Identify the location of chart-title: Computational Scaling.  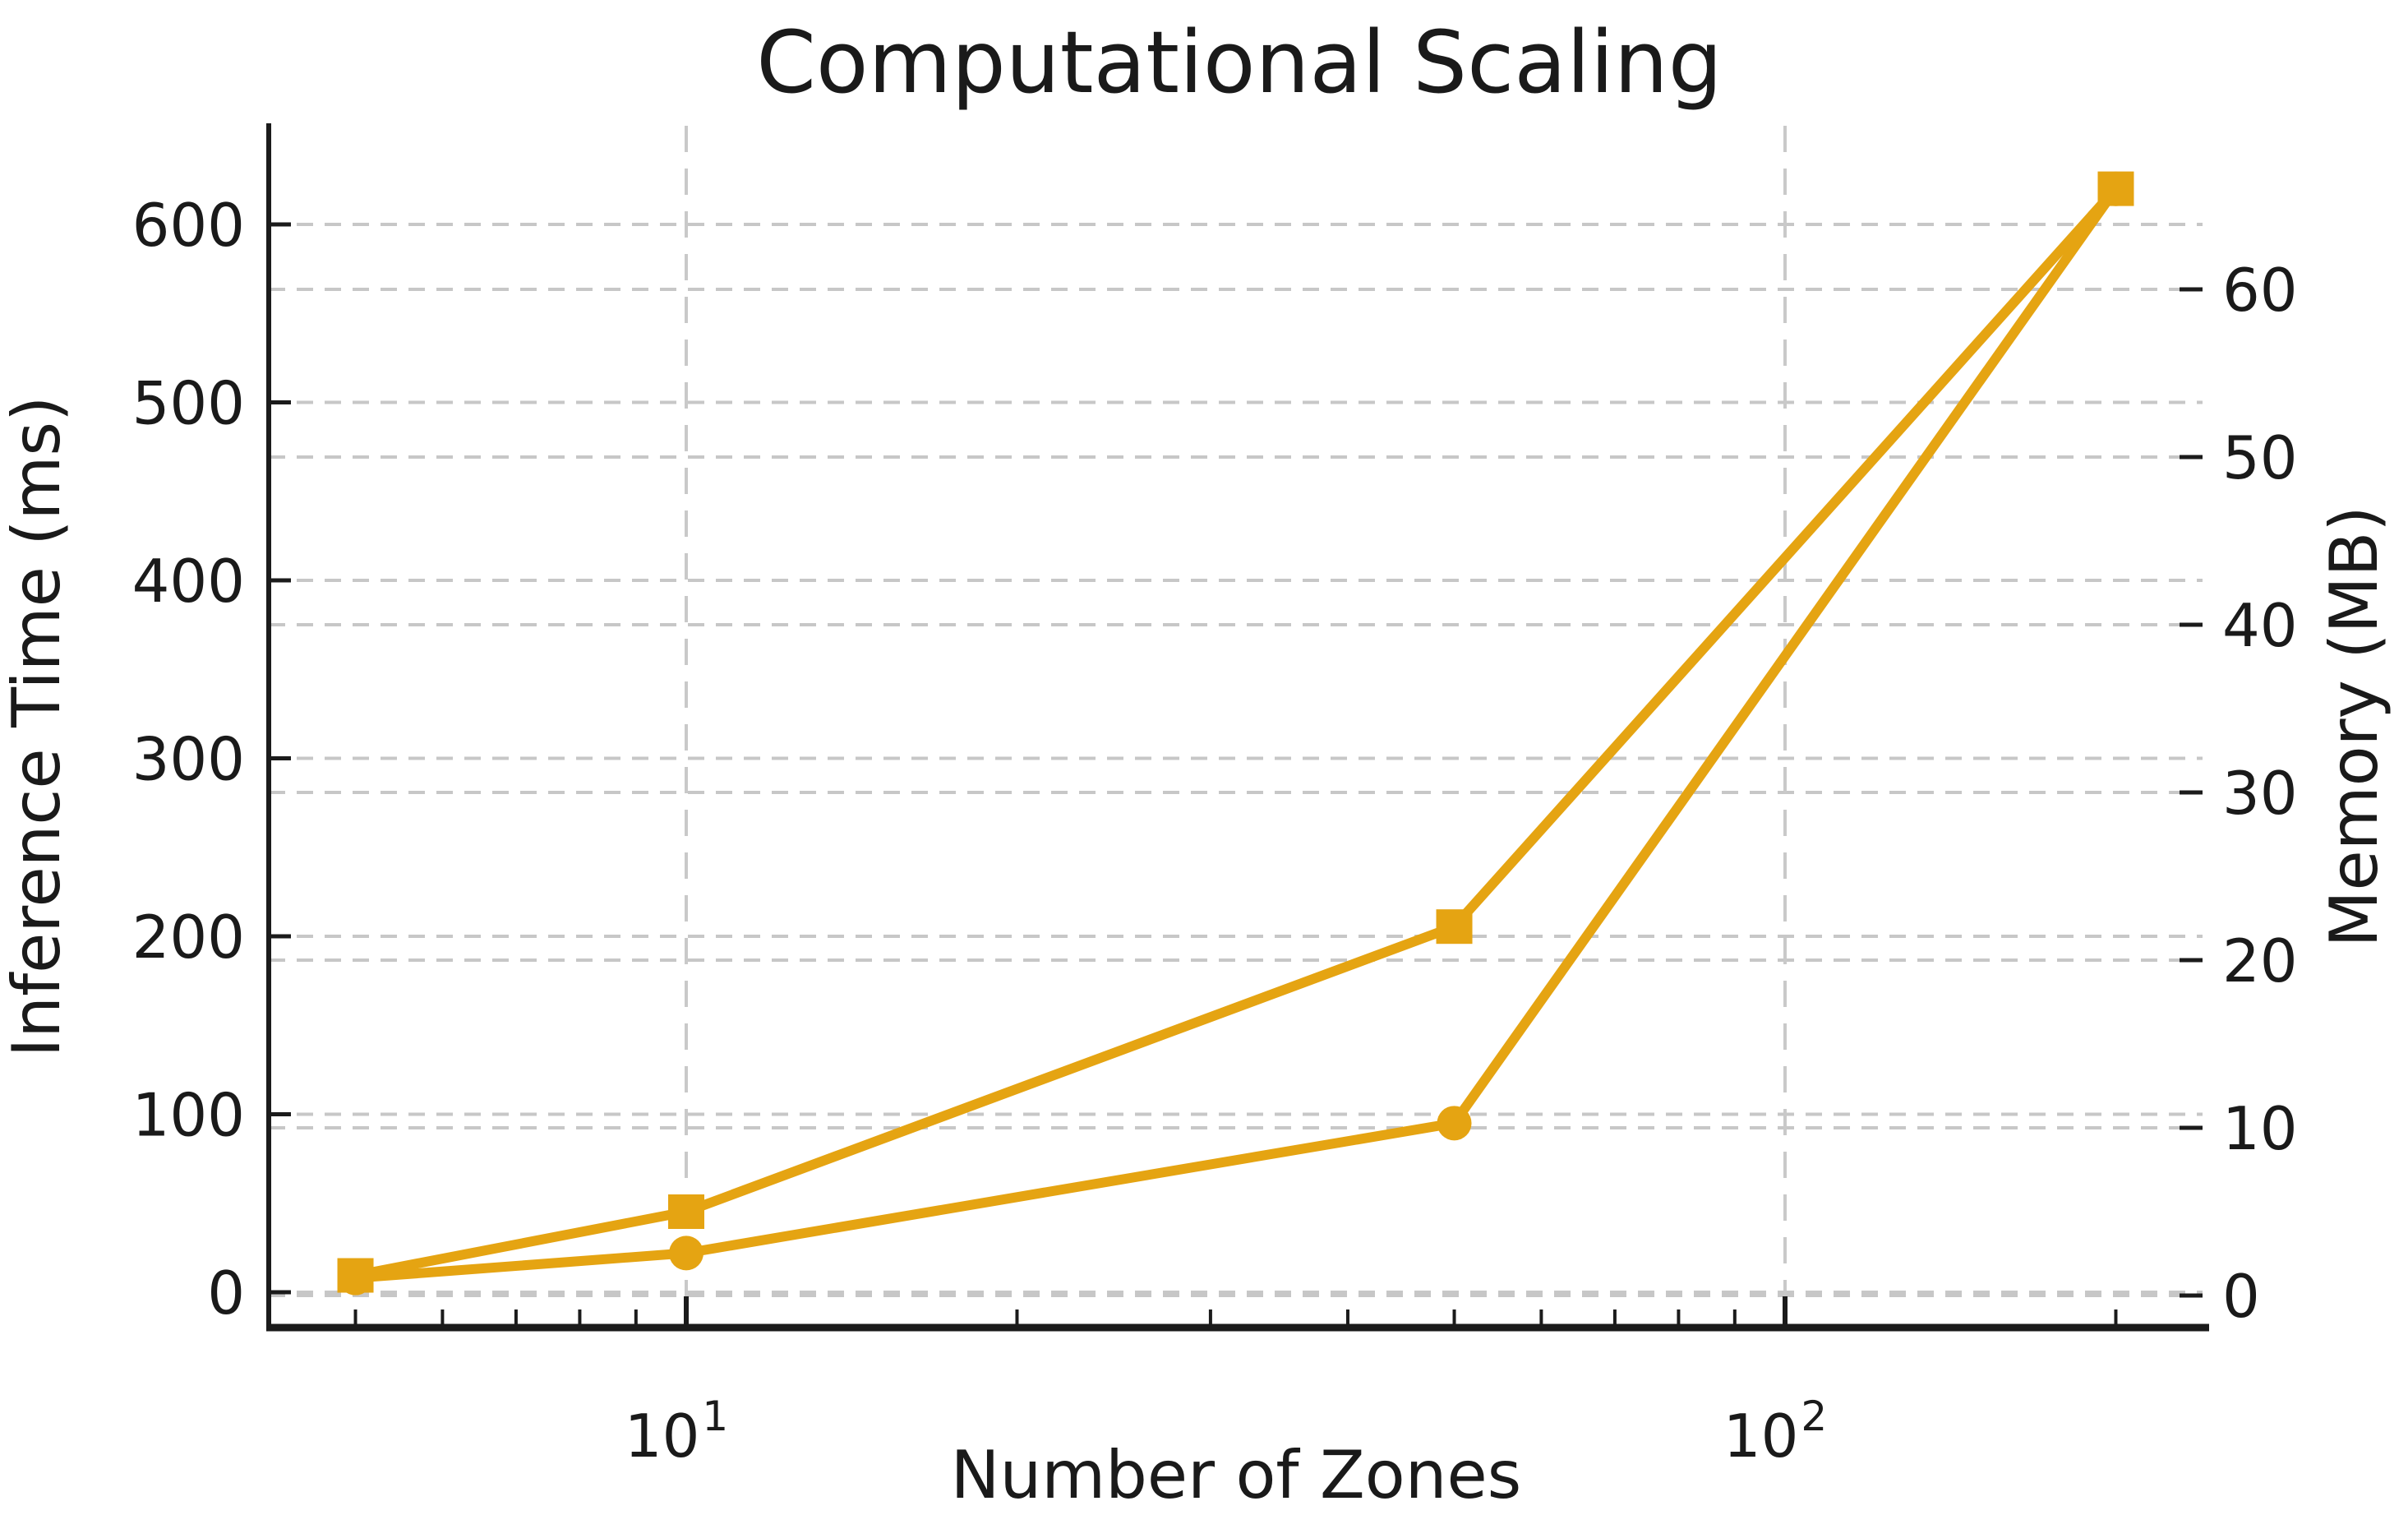
(1239, 62).